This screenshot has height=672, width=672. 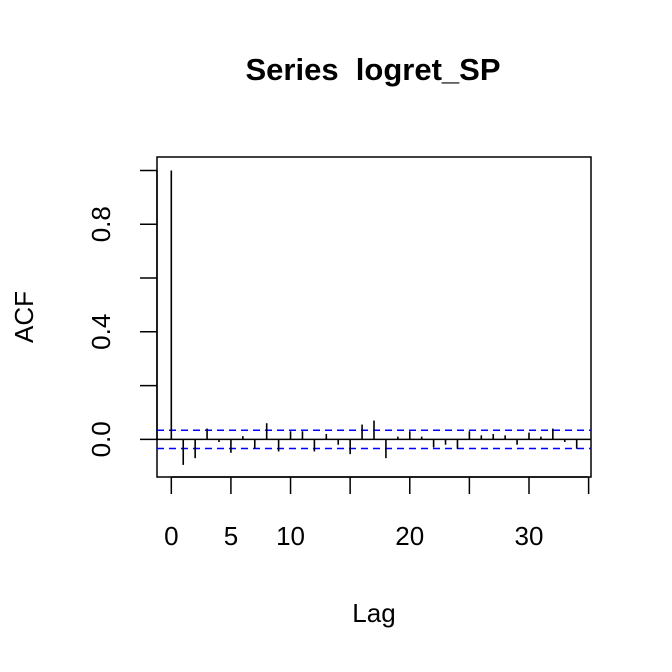 I want to click on y-tick-label-0.4: 0.4, so click(x=101, y=332).